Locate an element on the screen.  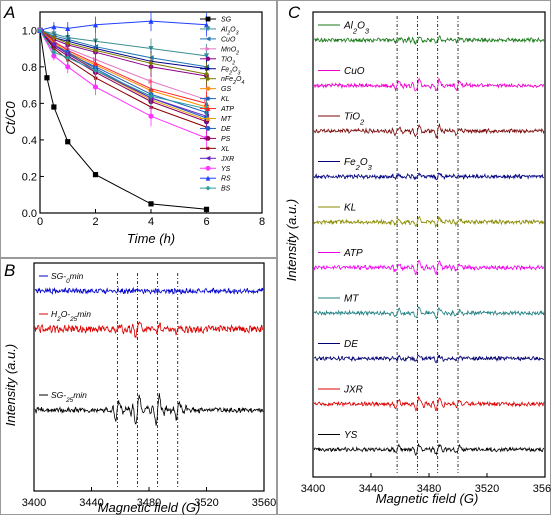
trace-line-TiO2 is located at coordinates (429, 131).